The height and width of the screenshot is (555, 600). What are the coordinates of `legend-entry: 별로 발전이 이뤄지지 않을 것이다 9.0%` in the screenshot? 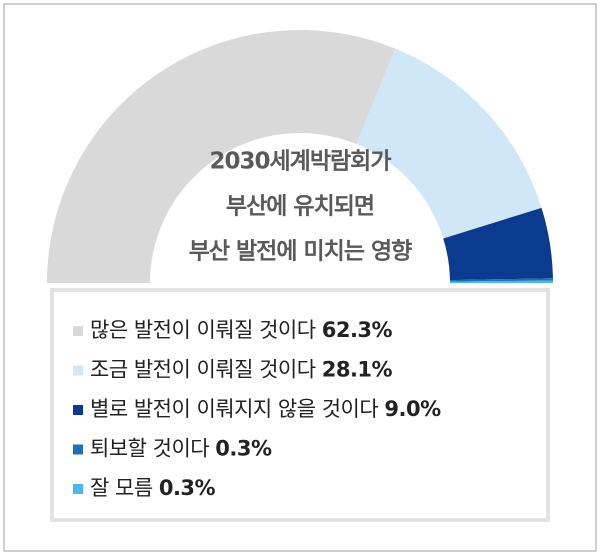 It's located at (265, 409).